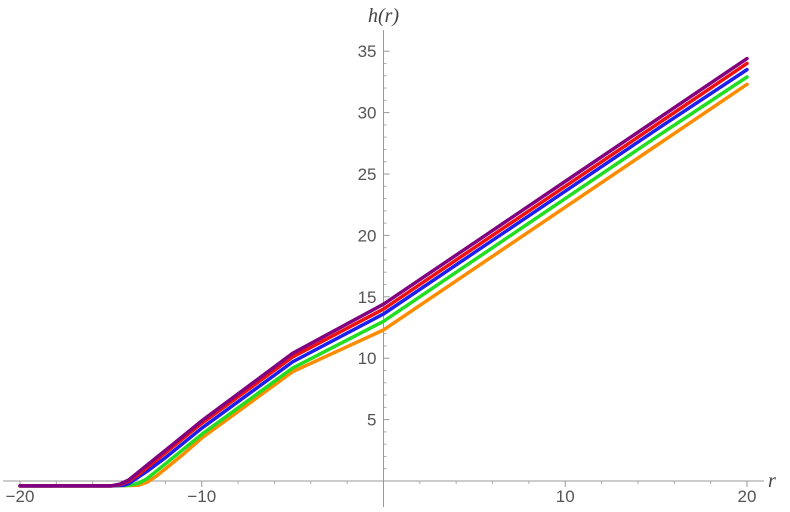 The image size is (790, 512). What do you see at coordinates (367, 358) in the screenshot?
I see `y-tick-label: 10` at bounding box center [367, 358].